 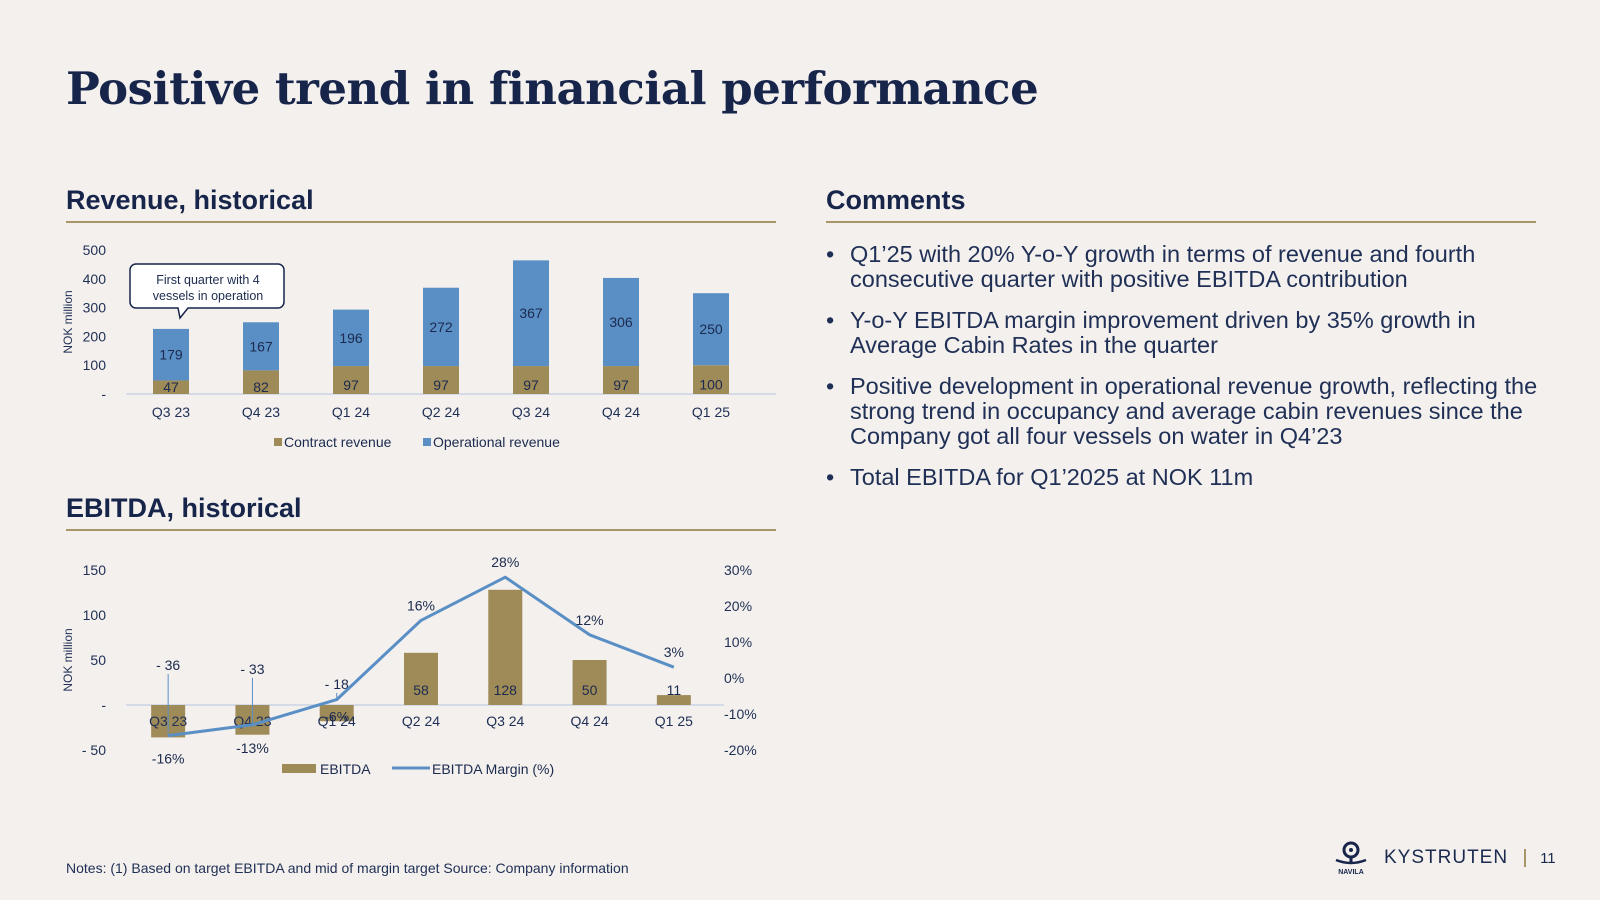 What do you see at coordinates (94, 750) in the screenshot?
I see `y-tick-label: - 50` at bounding box center [94, 750].